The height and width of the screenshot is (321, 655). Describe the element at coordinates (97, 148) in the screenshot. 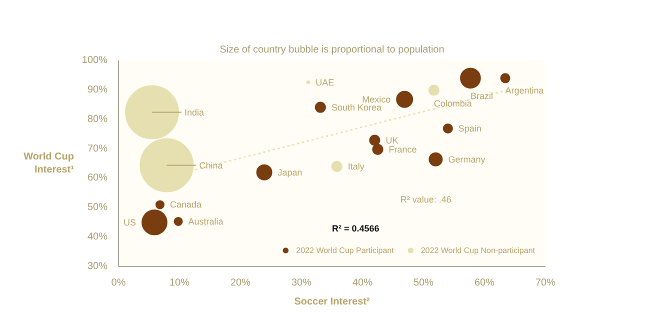

I see `y-tick-label: 70%` at that location.